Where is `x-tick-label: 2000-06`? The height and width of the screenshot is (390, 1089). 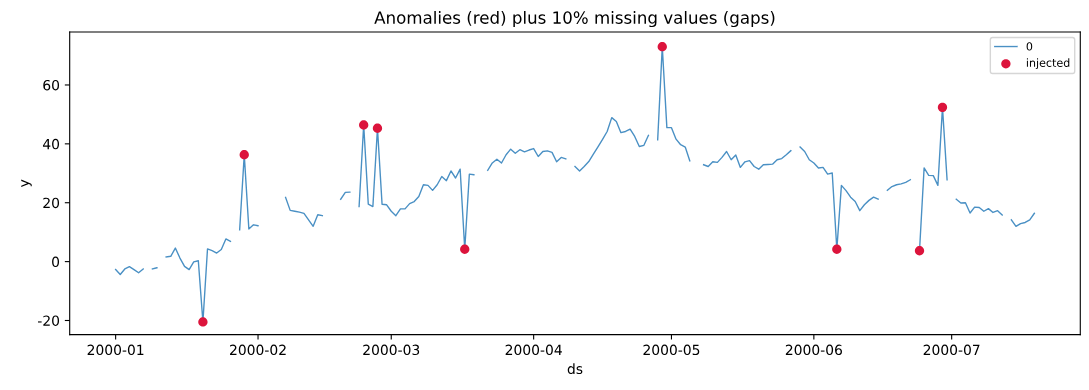
x-tick-label: 2000-06 is located at coordinates (813, 350).